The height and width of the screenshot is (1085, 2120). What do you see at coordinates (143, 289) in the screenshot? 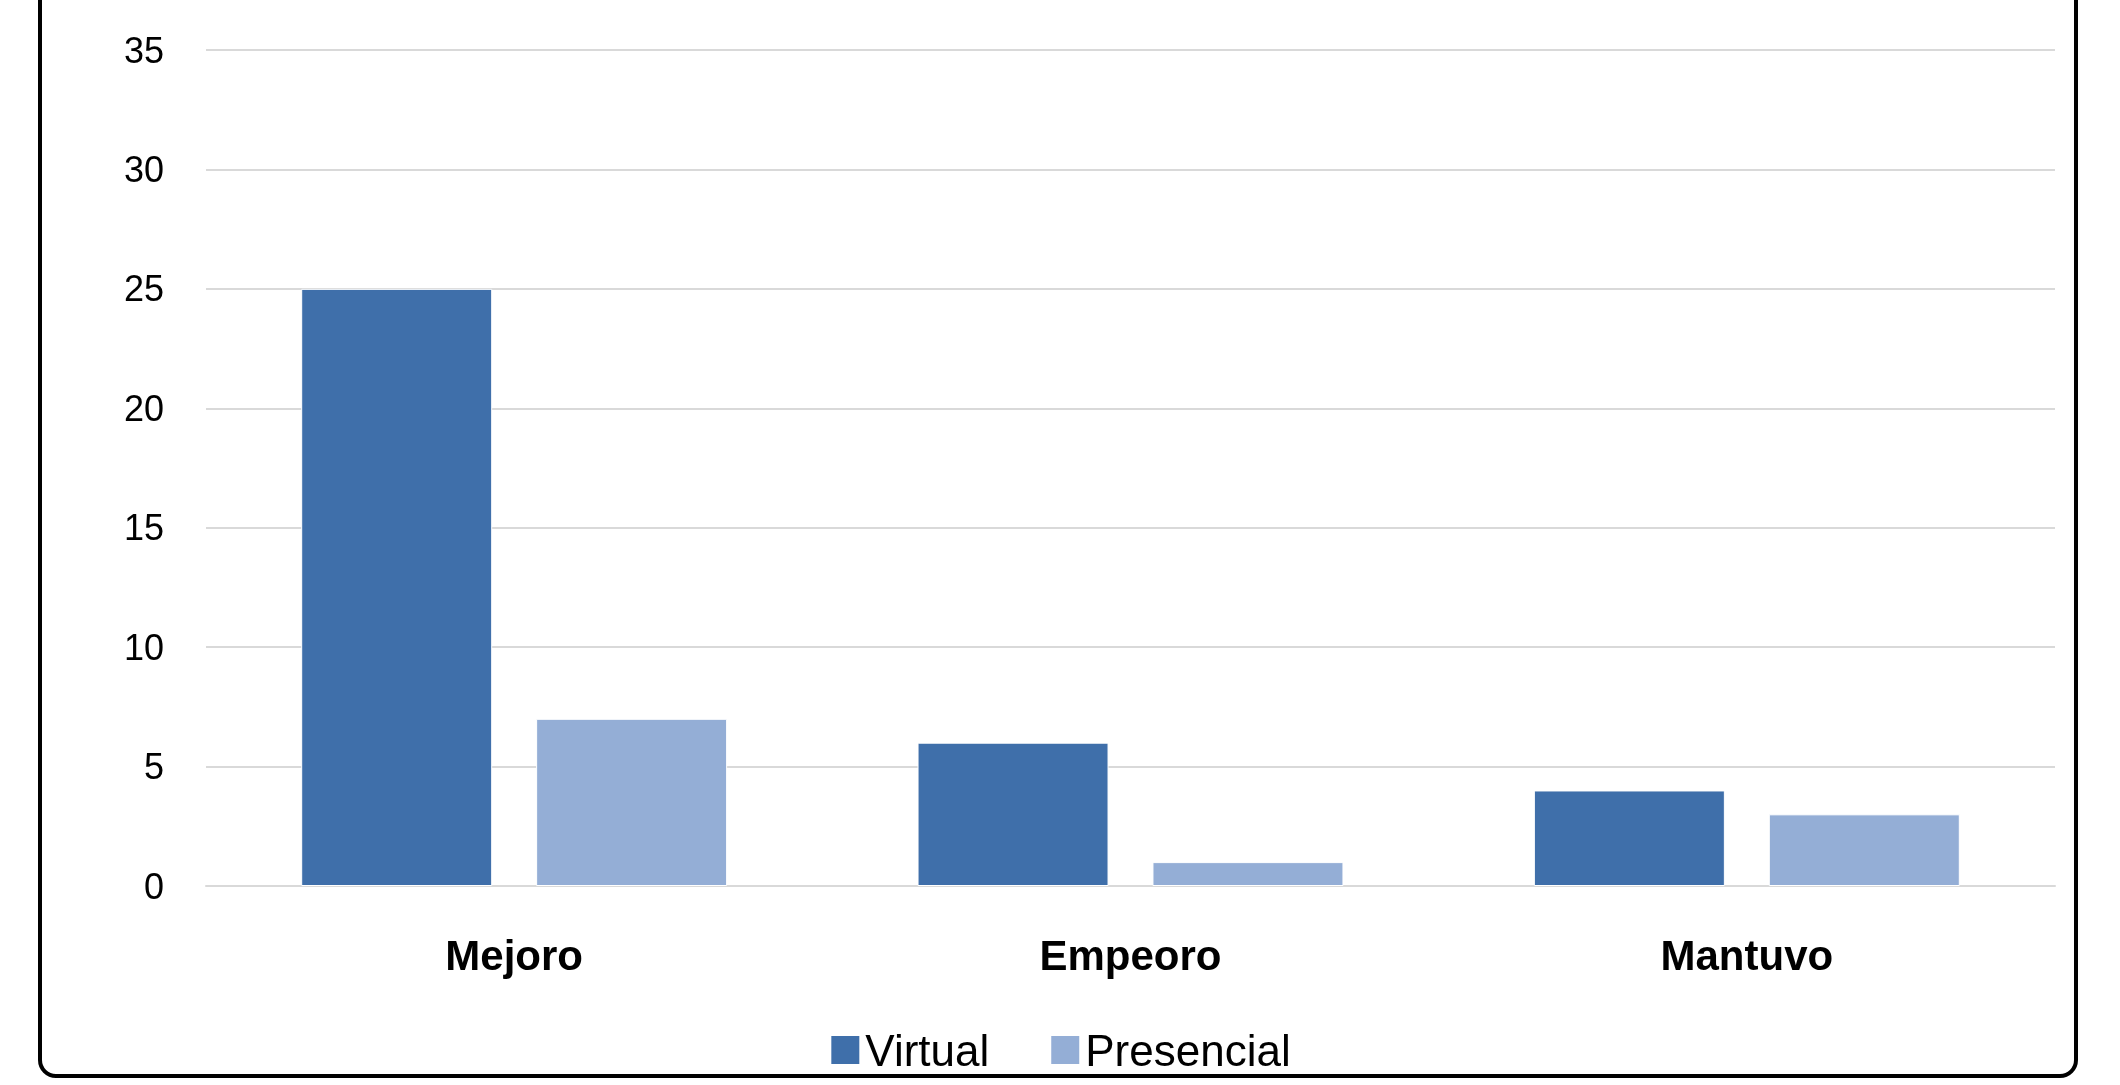
I see `y-tick-label: 25` at bounding box center [143, 289].